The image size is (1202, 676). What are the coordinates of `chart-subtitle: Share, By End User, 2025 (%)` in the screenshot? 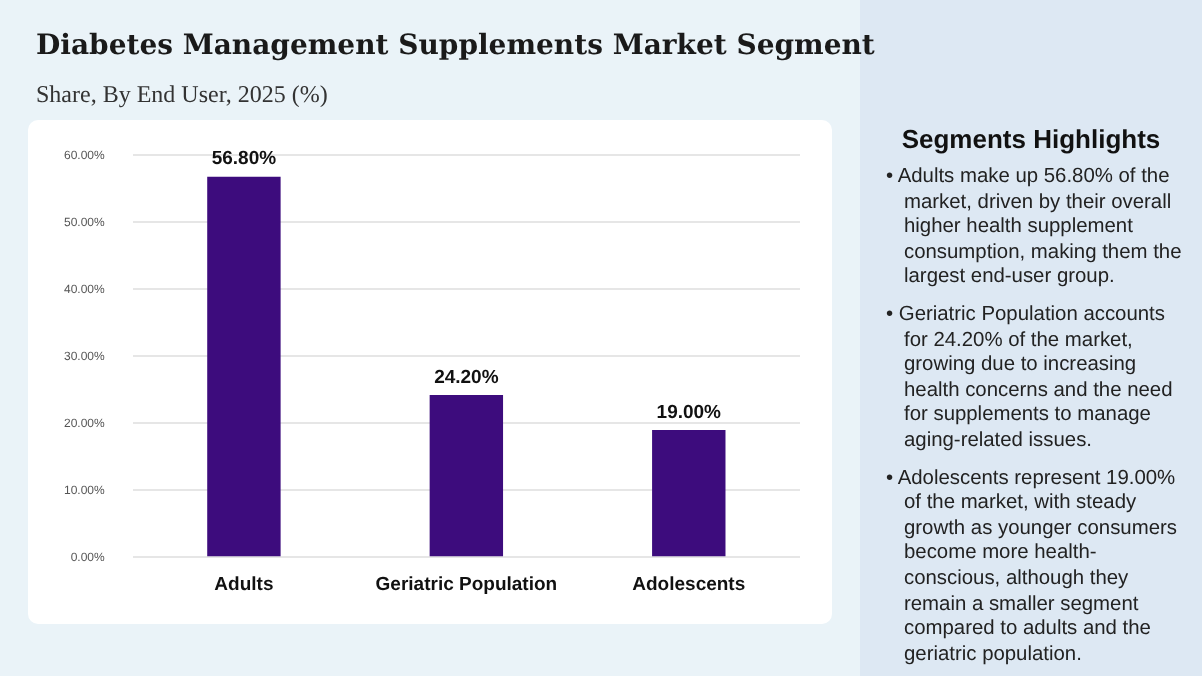 It's located at (182, 95).